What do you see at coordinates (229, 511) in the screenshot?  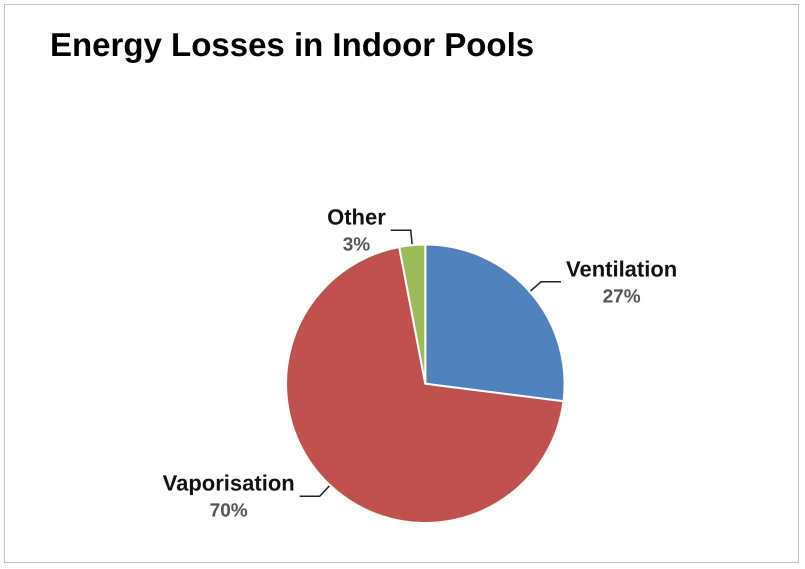 I see `data-label: 70%` at bounding box center [229, 511].